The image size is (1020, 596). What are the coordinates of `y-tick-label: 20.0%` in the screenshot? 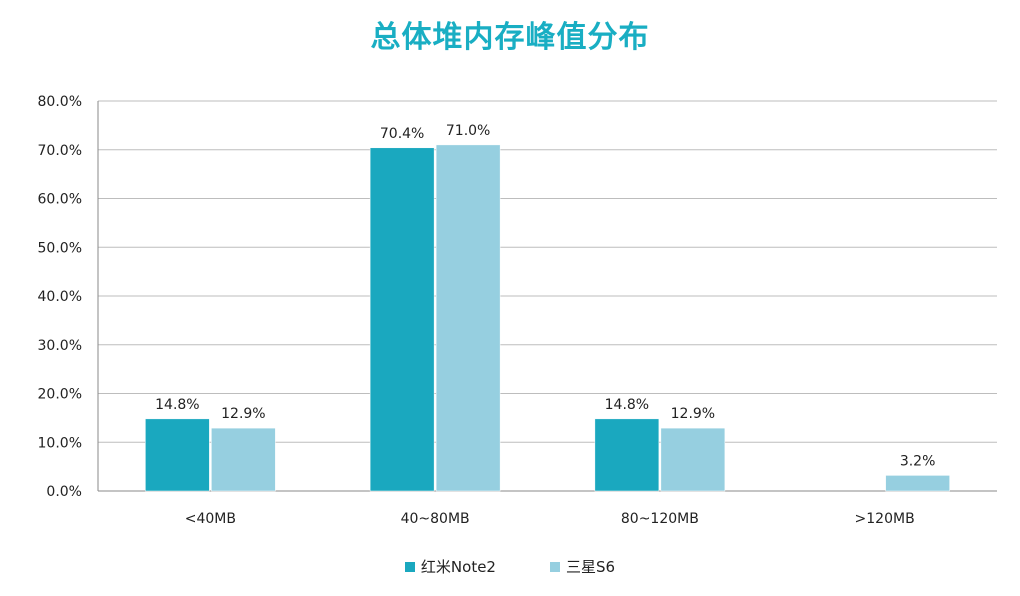 It's located at (60, 395).